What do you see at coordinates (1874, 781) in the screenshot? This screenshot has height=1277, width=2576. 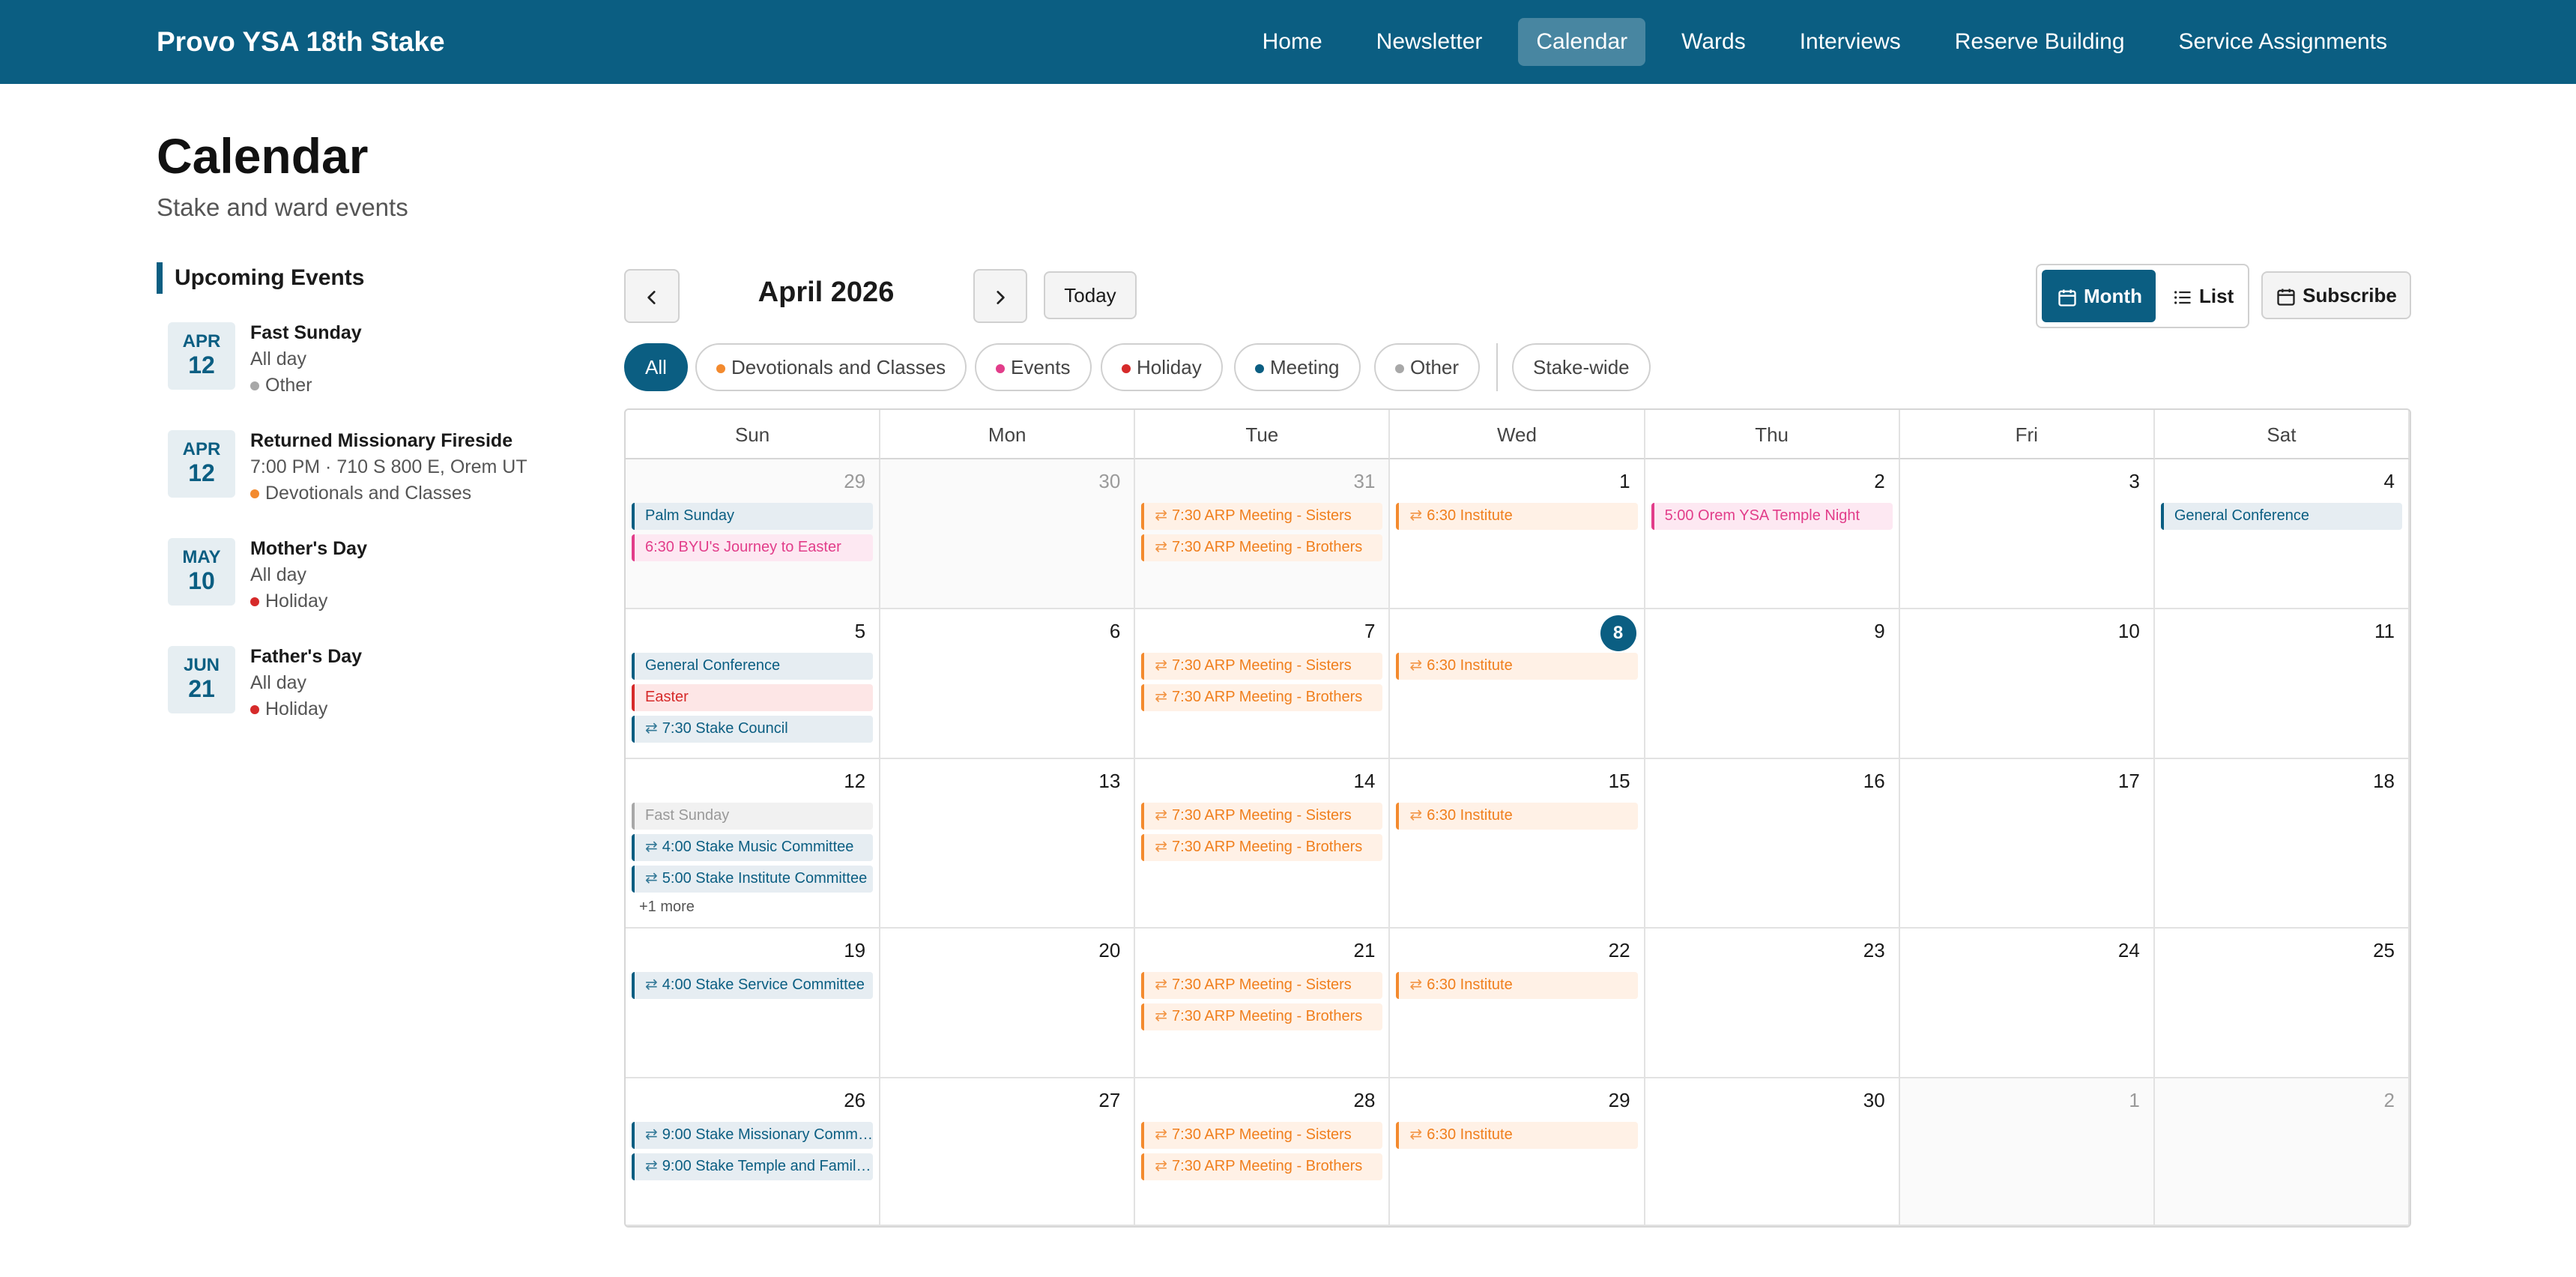 I see `day-number: 16` at bounding box center [1874, 781].